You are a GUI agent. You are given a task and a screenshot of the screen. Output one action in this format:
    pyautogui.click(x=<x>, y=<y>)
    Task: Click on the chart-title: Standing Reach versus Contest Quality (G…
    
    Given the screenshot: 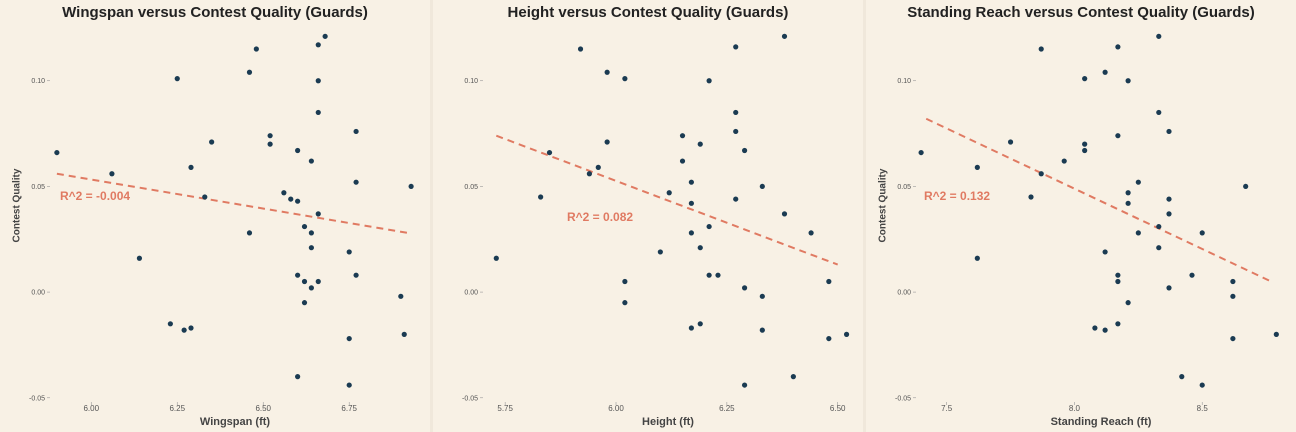 What is the action you would take?
    pyautogui.click(x=1081, y=12)
    